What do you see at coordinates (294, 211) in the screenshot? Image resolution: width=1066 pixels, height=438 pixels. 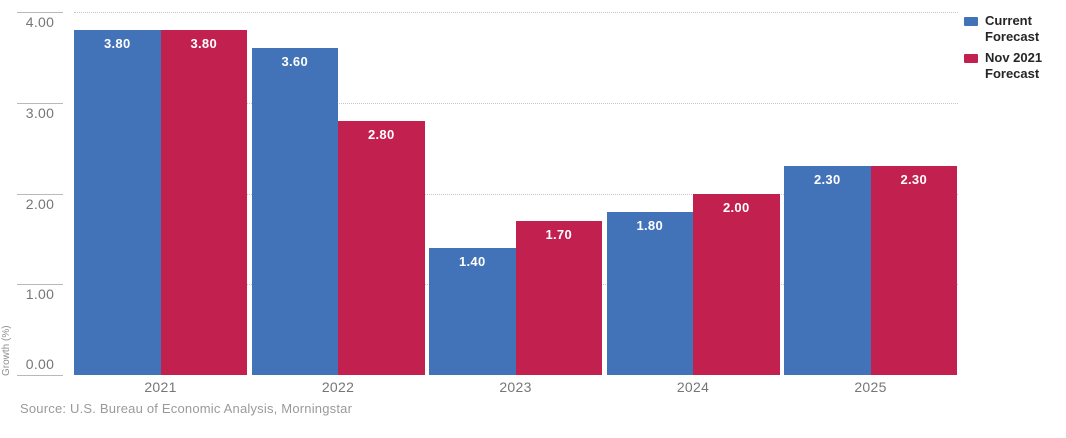 I see `bar-2022-current: 3.60` at bounding box center [294, 211].